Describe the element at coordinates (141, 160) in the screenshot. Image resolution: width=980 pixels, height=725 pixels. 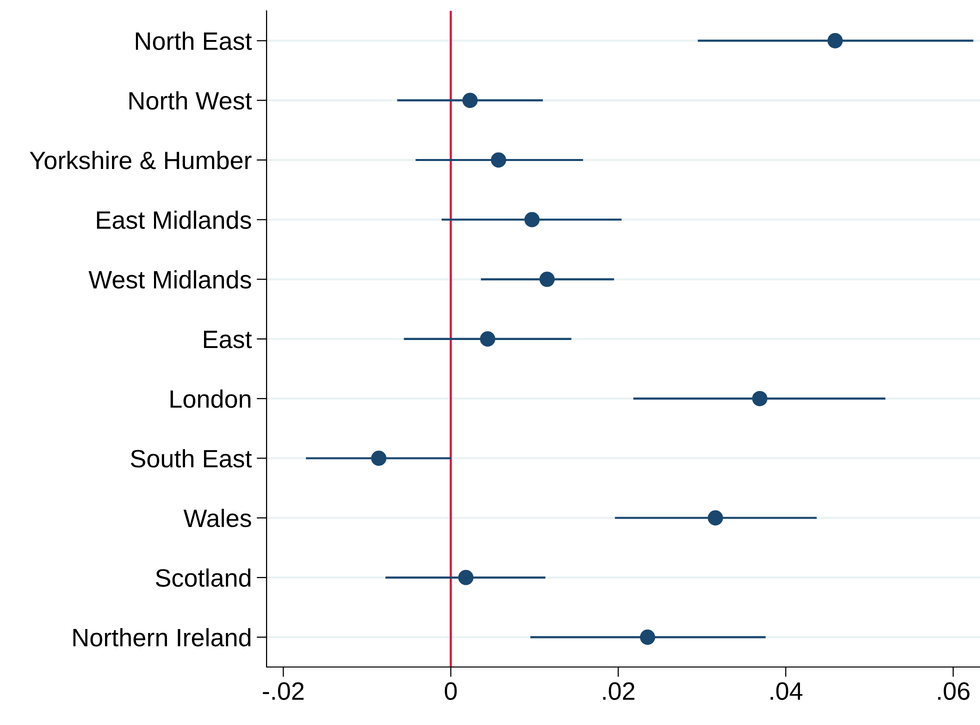
I see `y-tick-label: Yorkshire & Humber` at that location.